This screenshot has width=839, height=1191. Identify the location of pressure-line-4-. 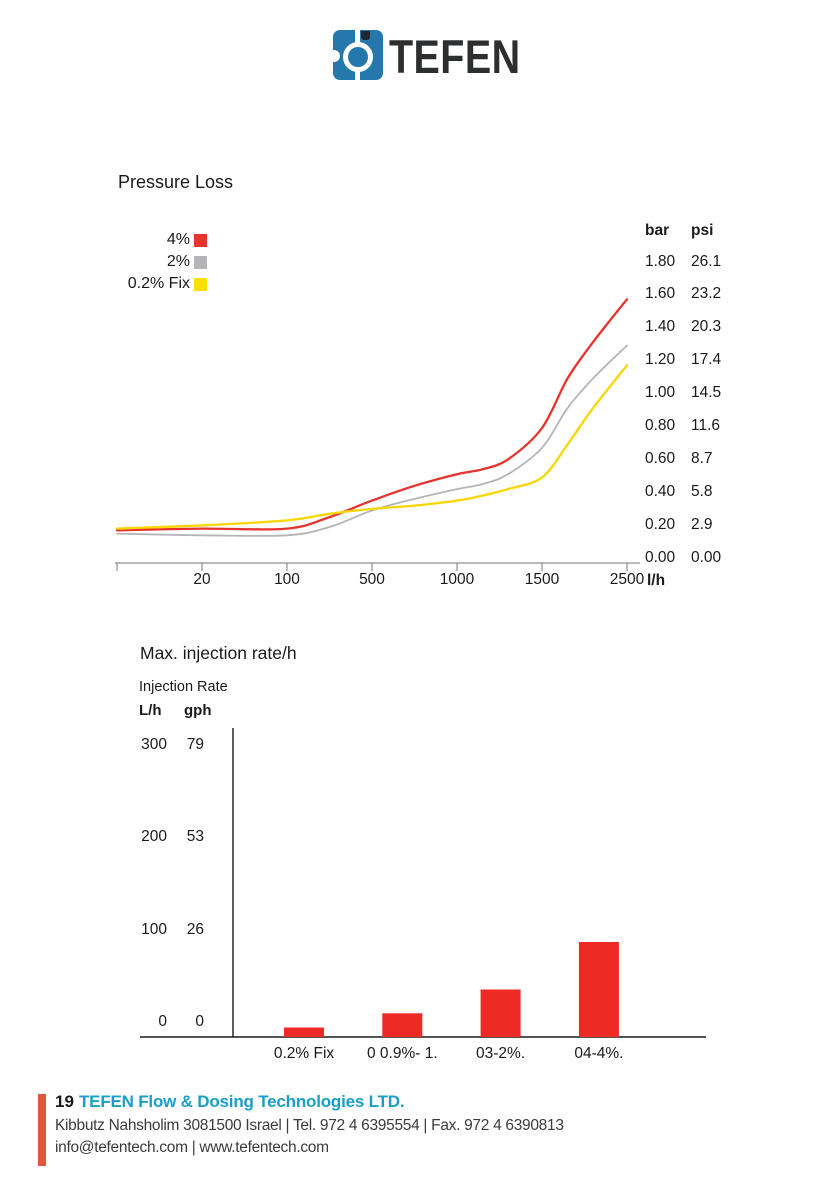
(372, 415).